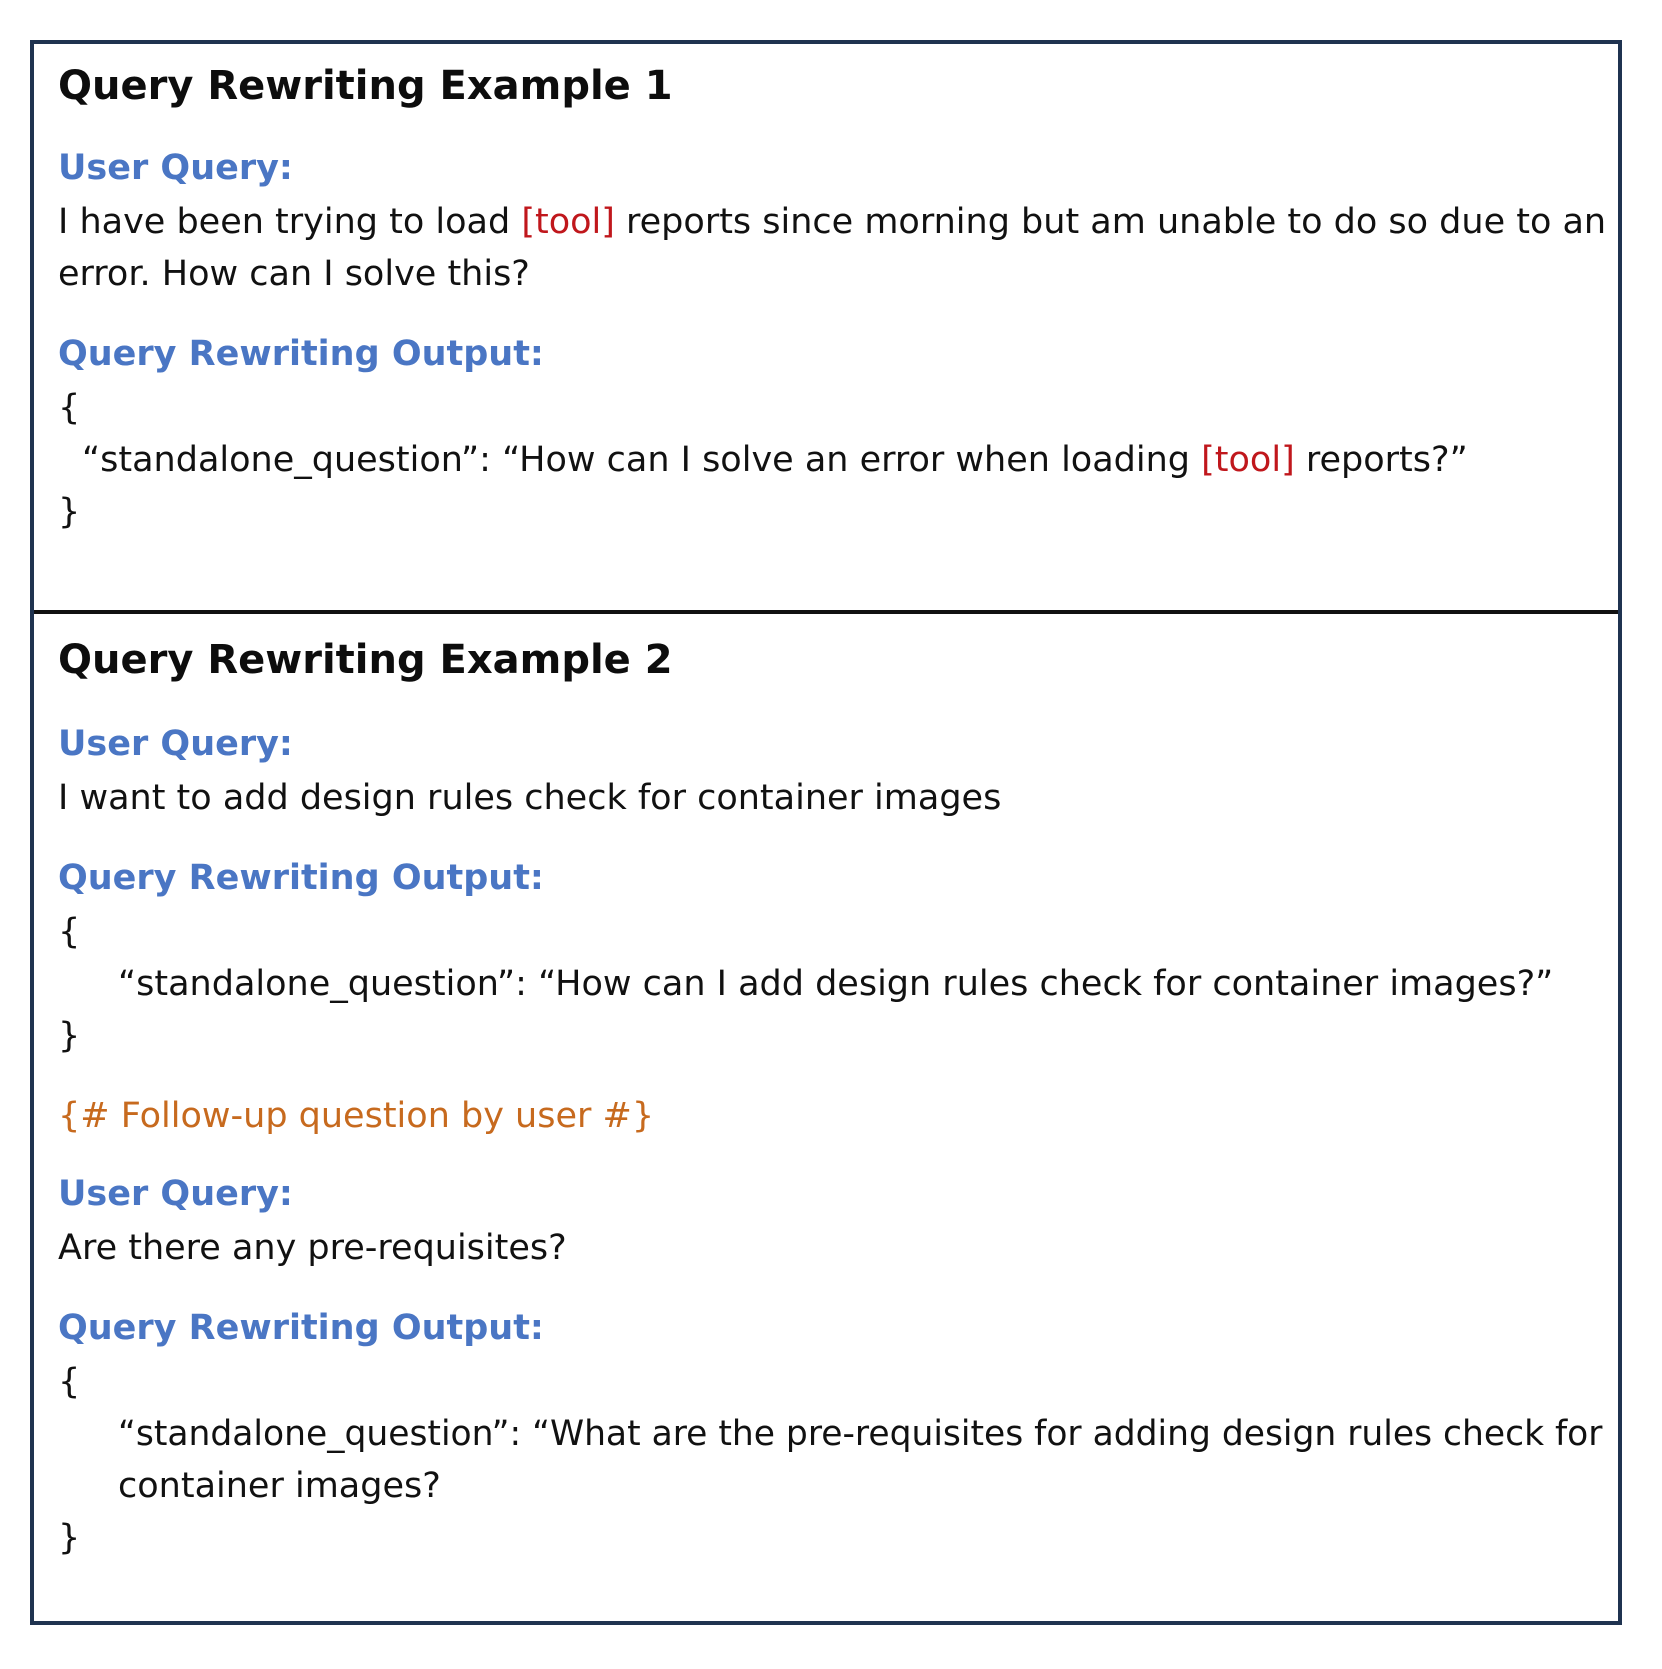 Image resolution: width=1662 pixels, height=1669 pixels. Describe the element at coordinates (312, 1248) in the screenshot. I see `example-2-user-query-2: Are there any pre-requisites?` at that location.